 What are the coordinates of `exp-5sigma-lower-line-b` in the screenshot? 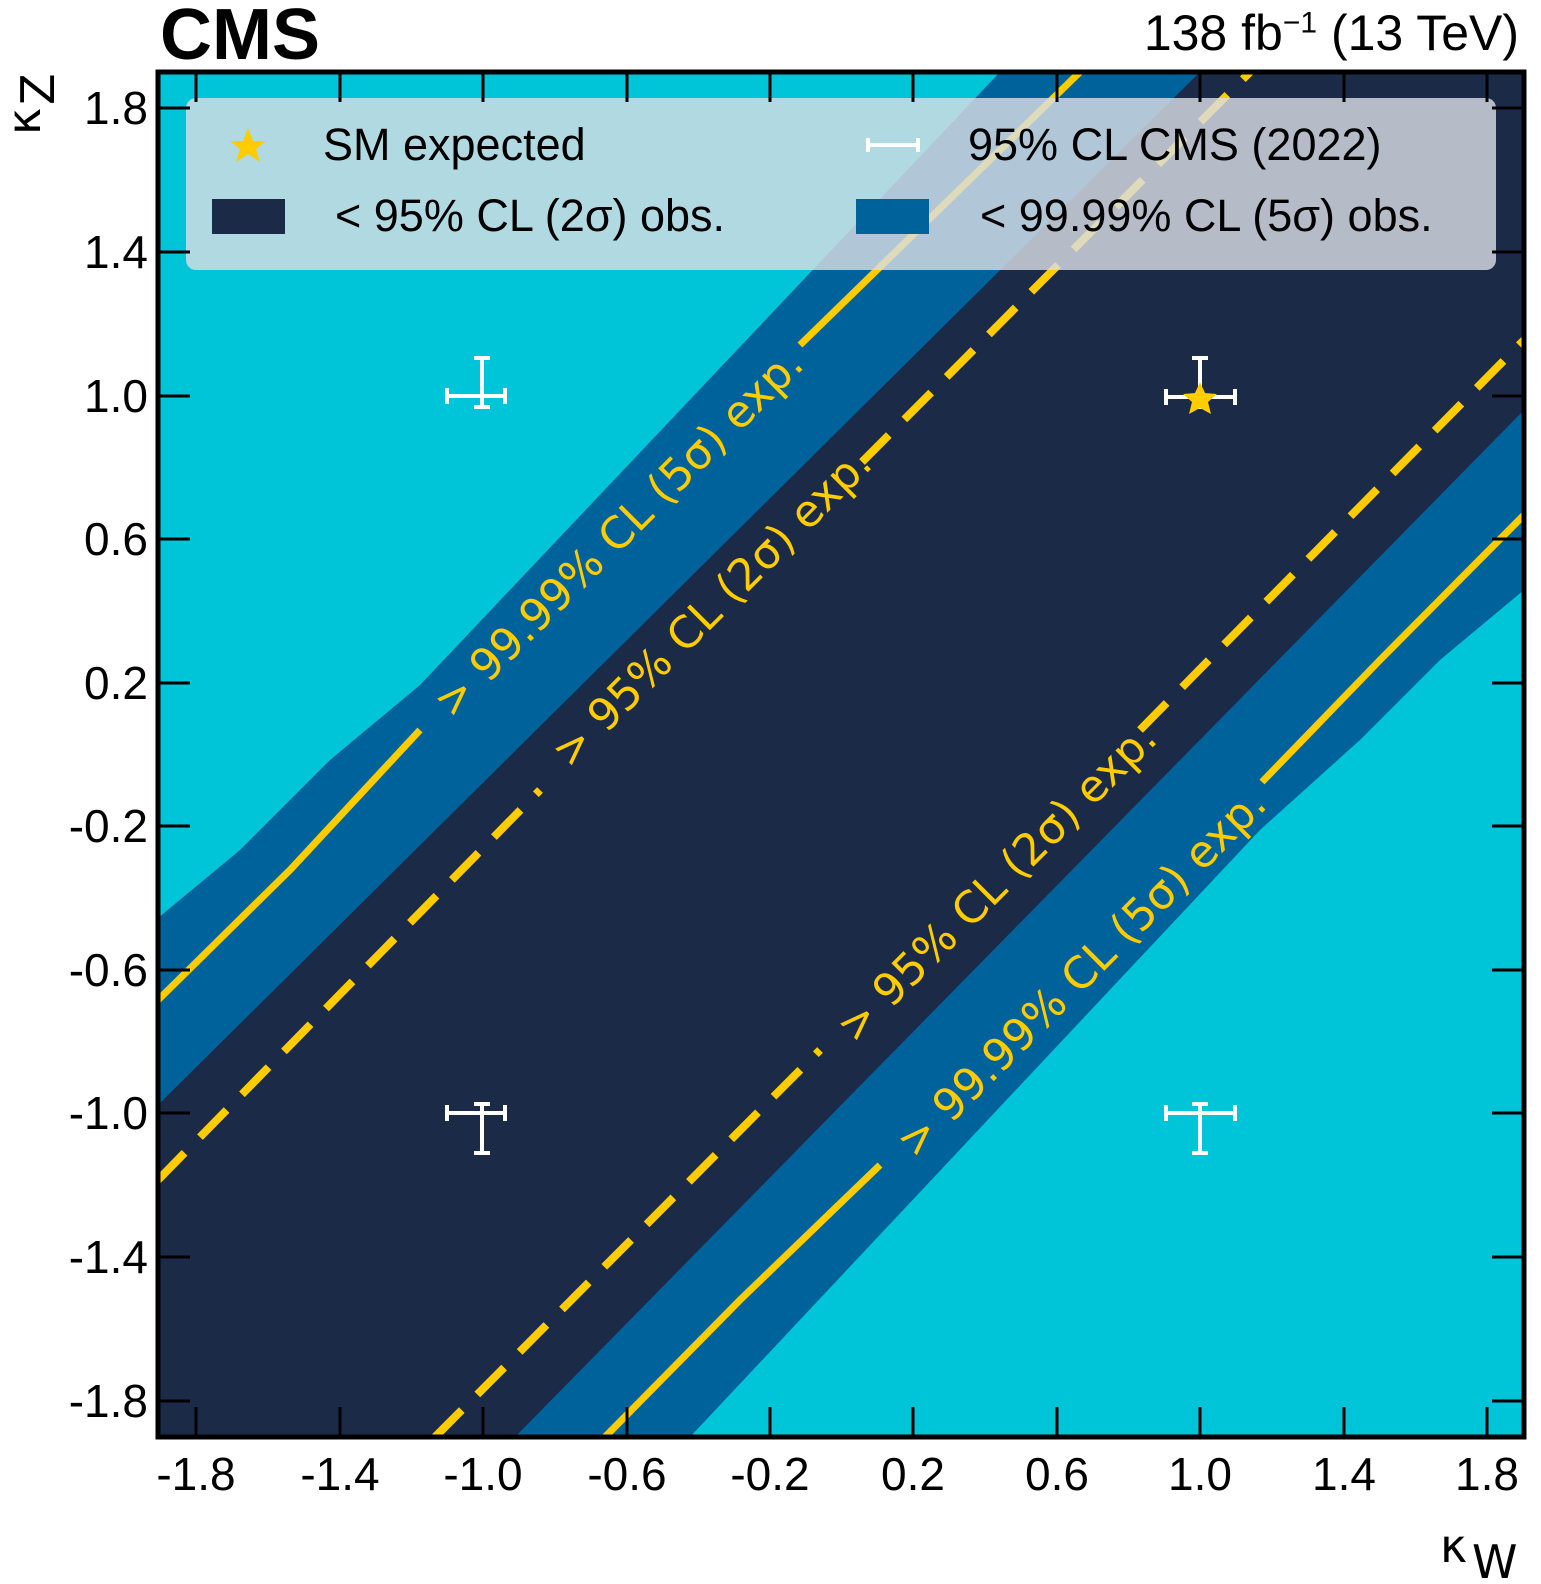 It's located at (1391, 648).